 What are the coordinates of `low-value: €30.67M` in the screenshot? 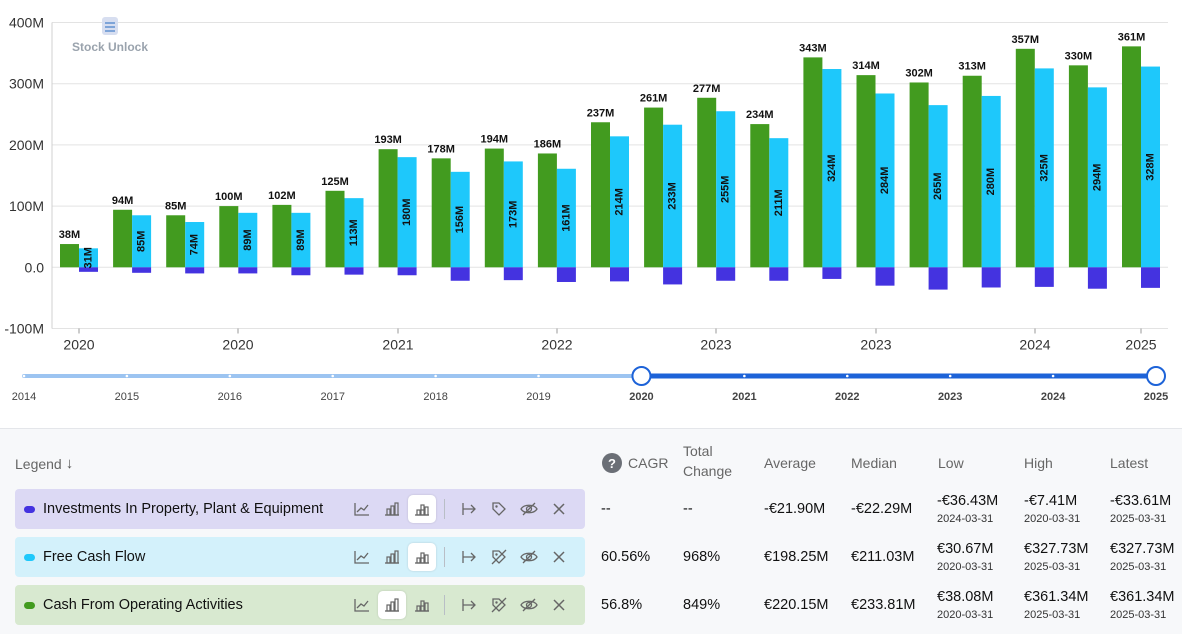 It's located at (965, 549).